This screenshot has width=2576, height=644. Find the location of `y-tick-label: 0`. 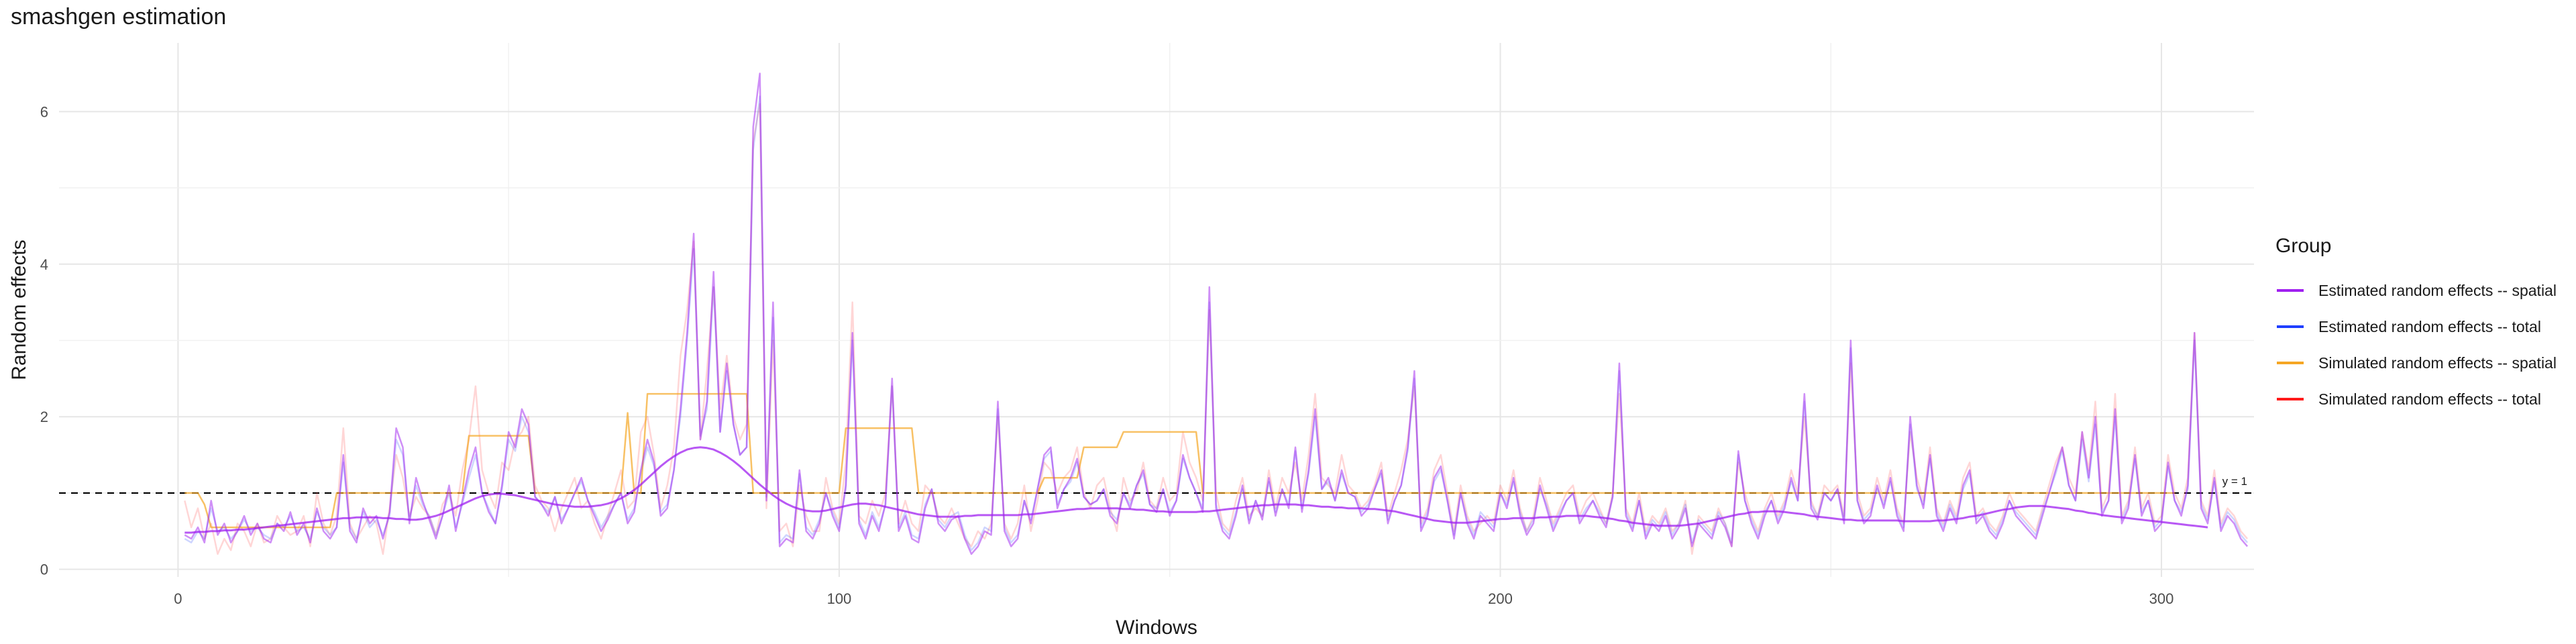

y-tick-label: 0 is located at coordinates (44, 569).